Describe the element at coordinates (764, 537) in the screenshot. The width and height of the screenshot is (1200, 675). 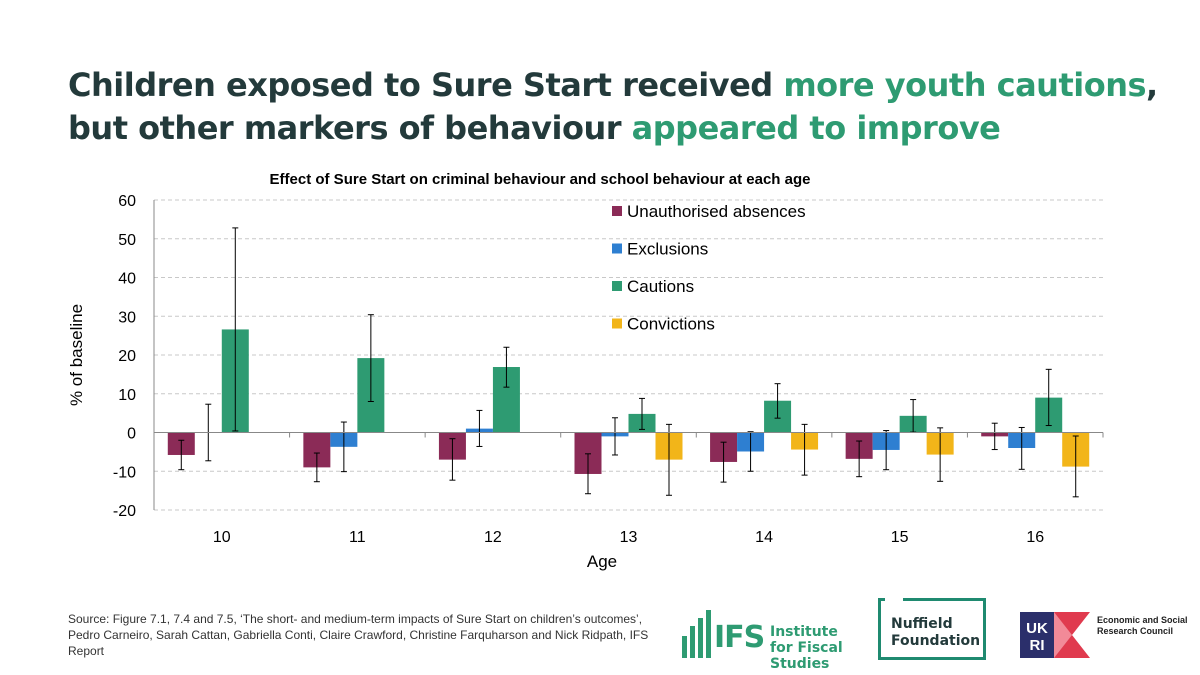
I see `x-tick-label: 14` at that location.